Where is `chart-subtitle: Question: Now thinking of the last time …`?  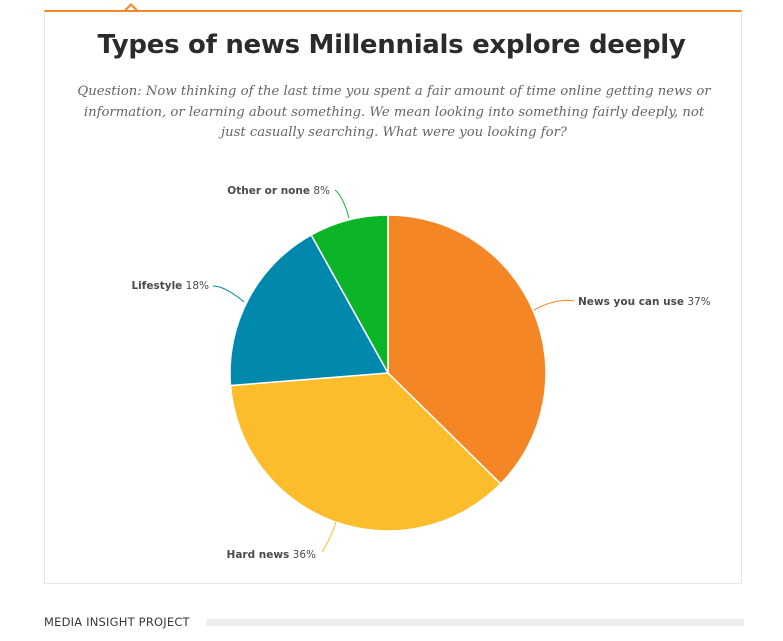 chart-subtitle: Question: Now thinking of the last time … is located at coordinates (394, 112).